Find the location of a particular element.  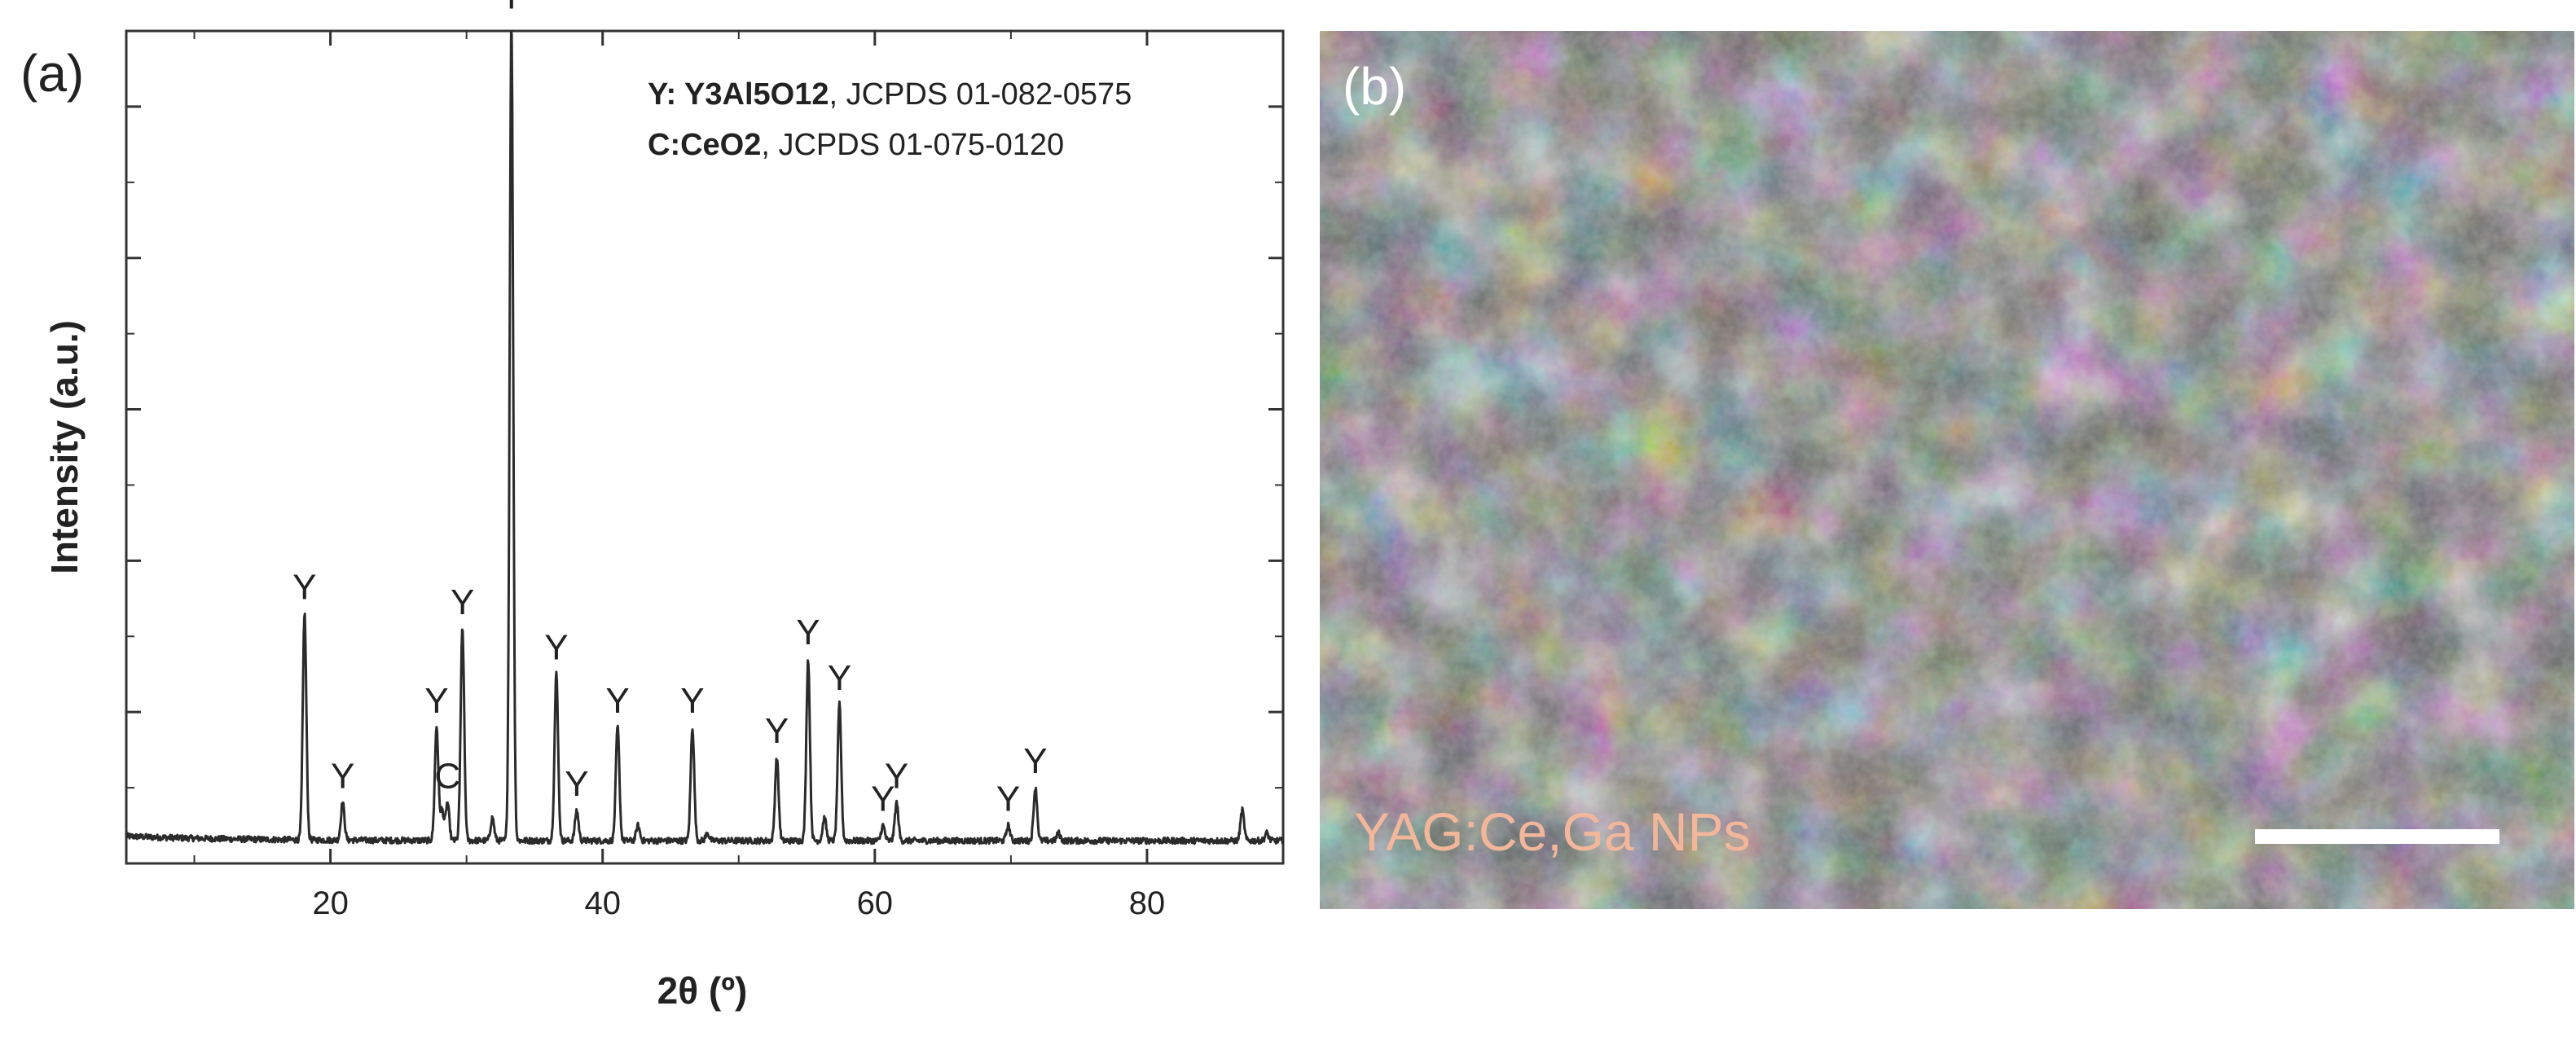

tick-labels: 20 40 60 80 is located at coordinates (738, 903).